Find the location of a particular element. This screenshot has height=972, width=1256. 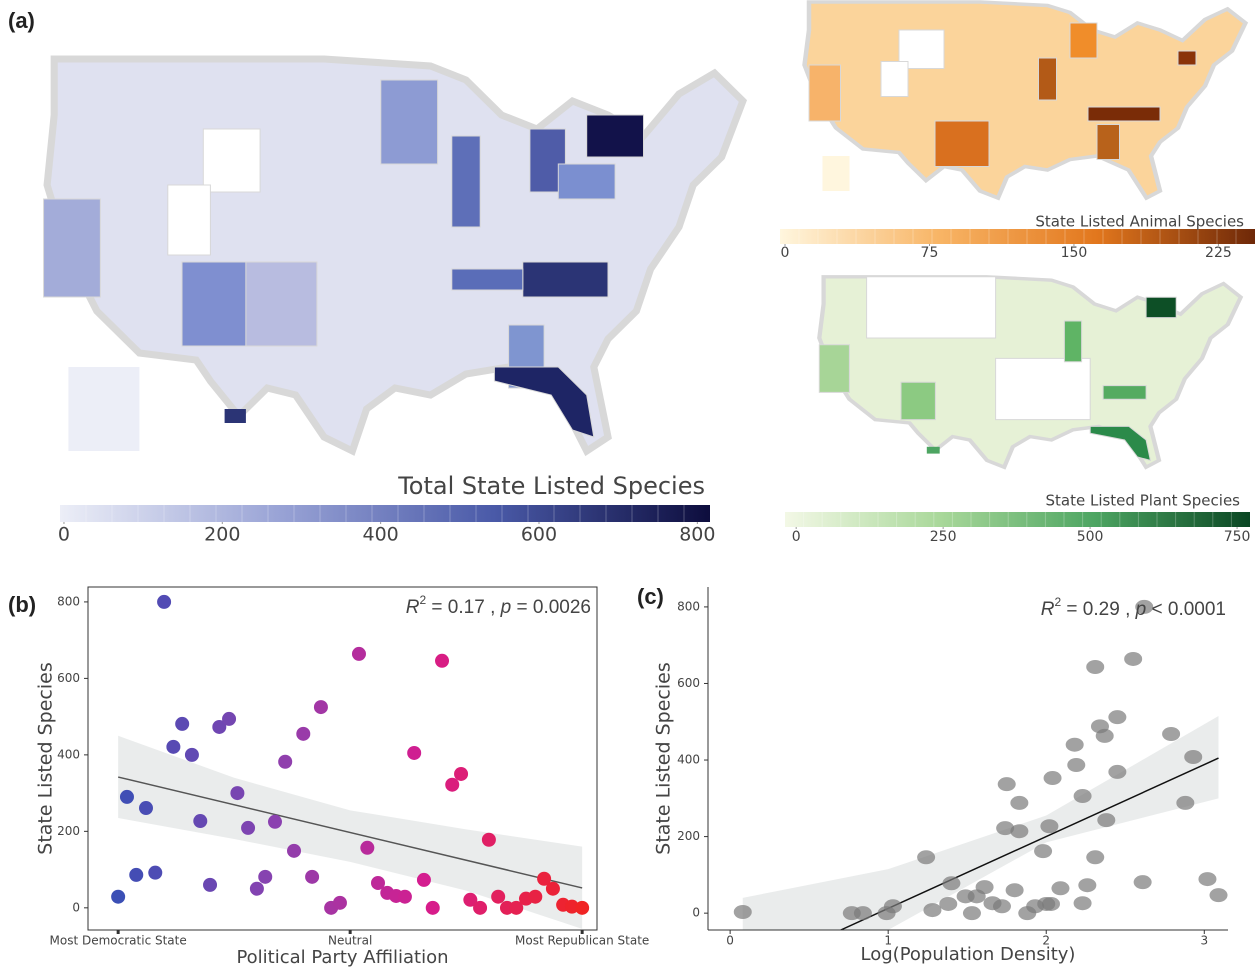

x-tick-label: Neutral is located at coordinates (350, 941).